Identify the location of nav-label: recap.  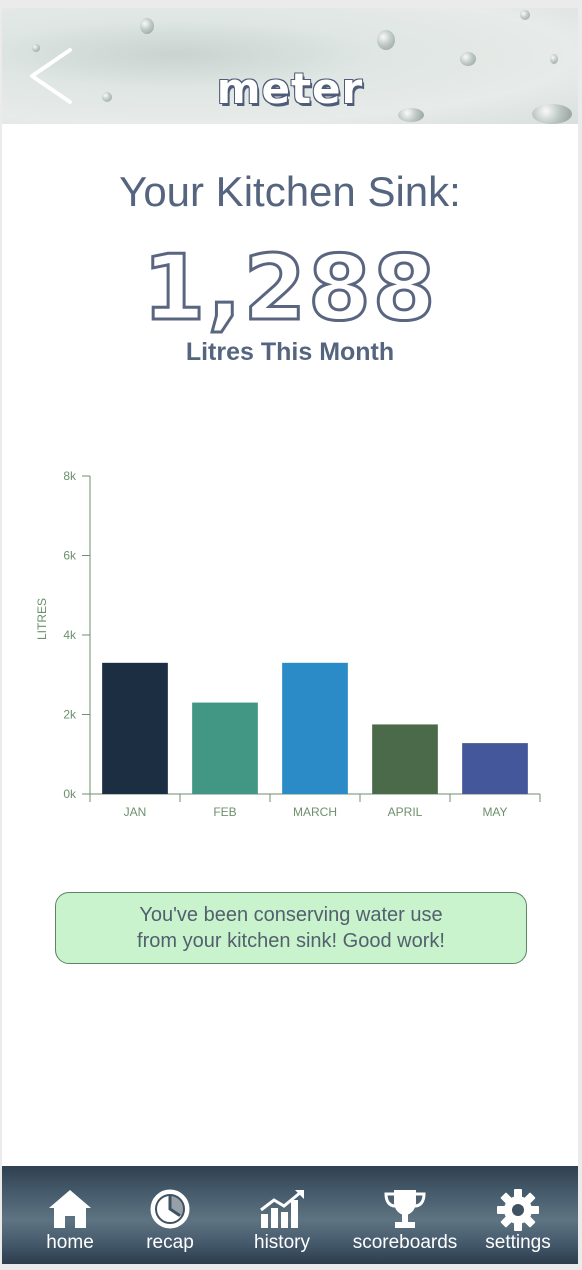
(170, 1242).